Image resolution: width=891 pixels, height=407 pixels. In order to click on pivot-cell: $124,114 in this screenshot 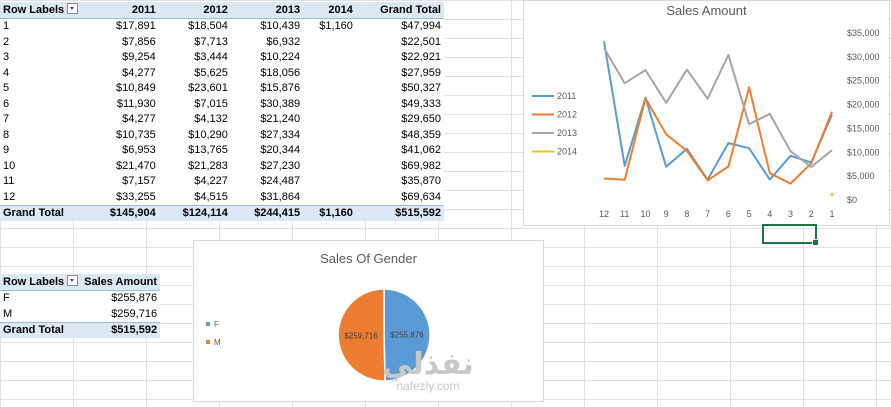, I will do `click(194, 212)`.